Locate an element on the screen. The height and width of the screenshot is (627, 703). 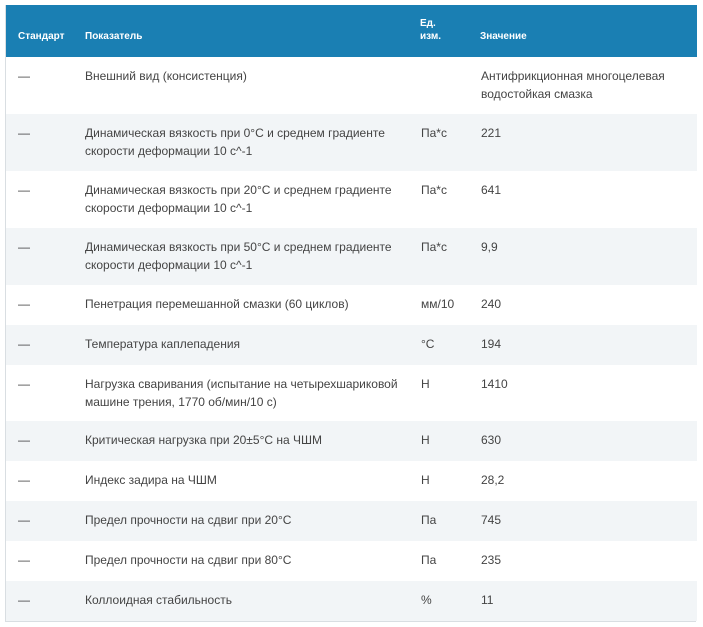
cell-indicator: Индекс задира на ЧШМ is located at coordinates (151, 480).